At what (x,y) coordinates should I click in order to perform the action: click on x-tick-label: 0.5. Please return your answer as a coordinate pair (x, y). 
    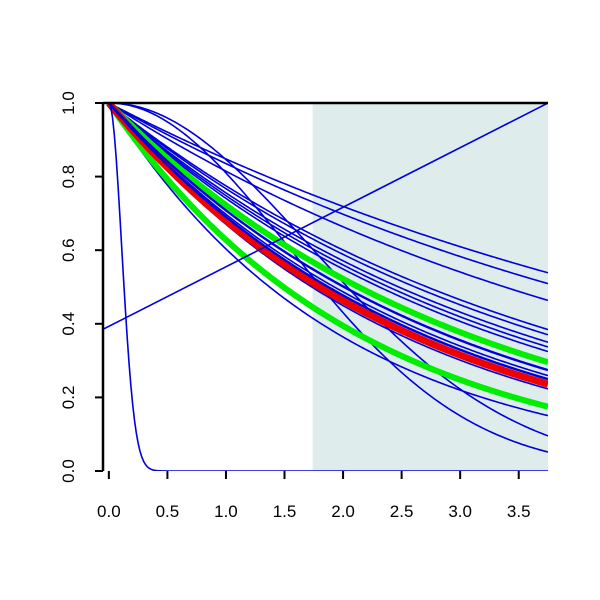
    Looking at the image, I should click on (168, 511).